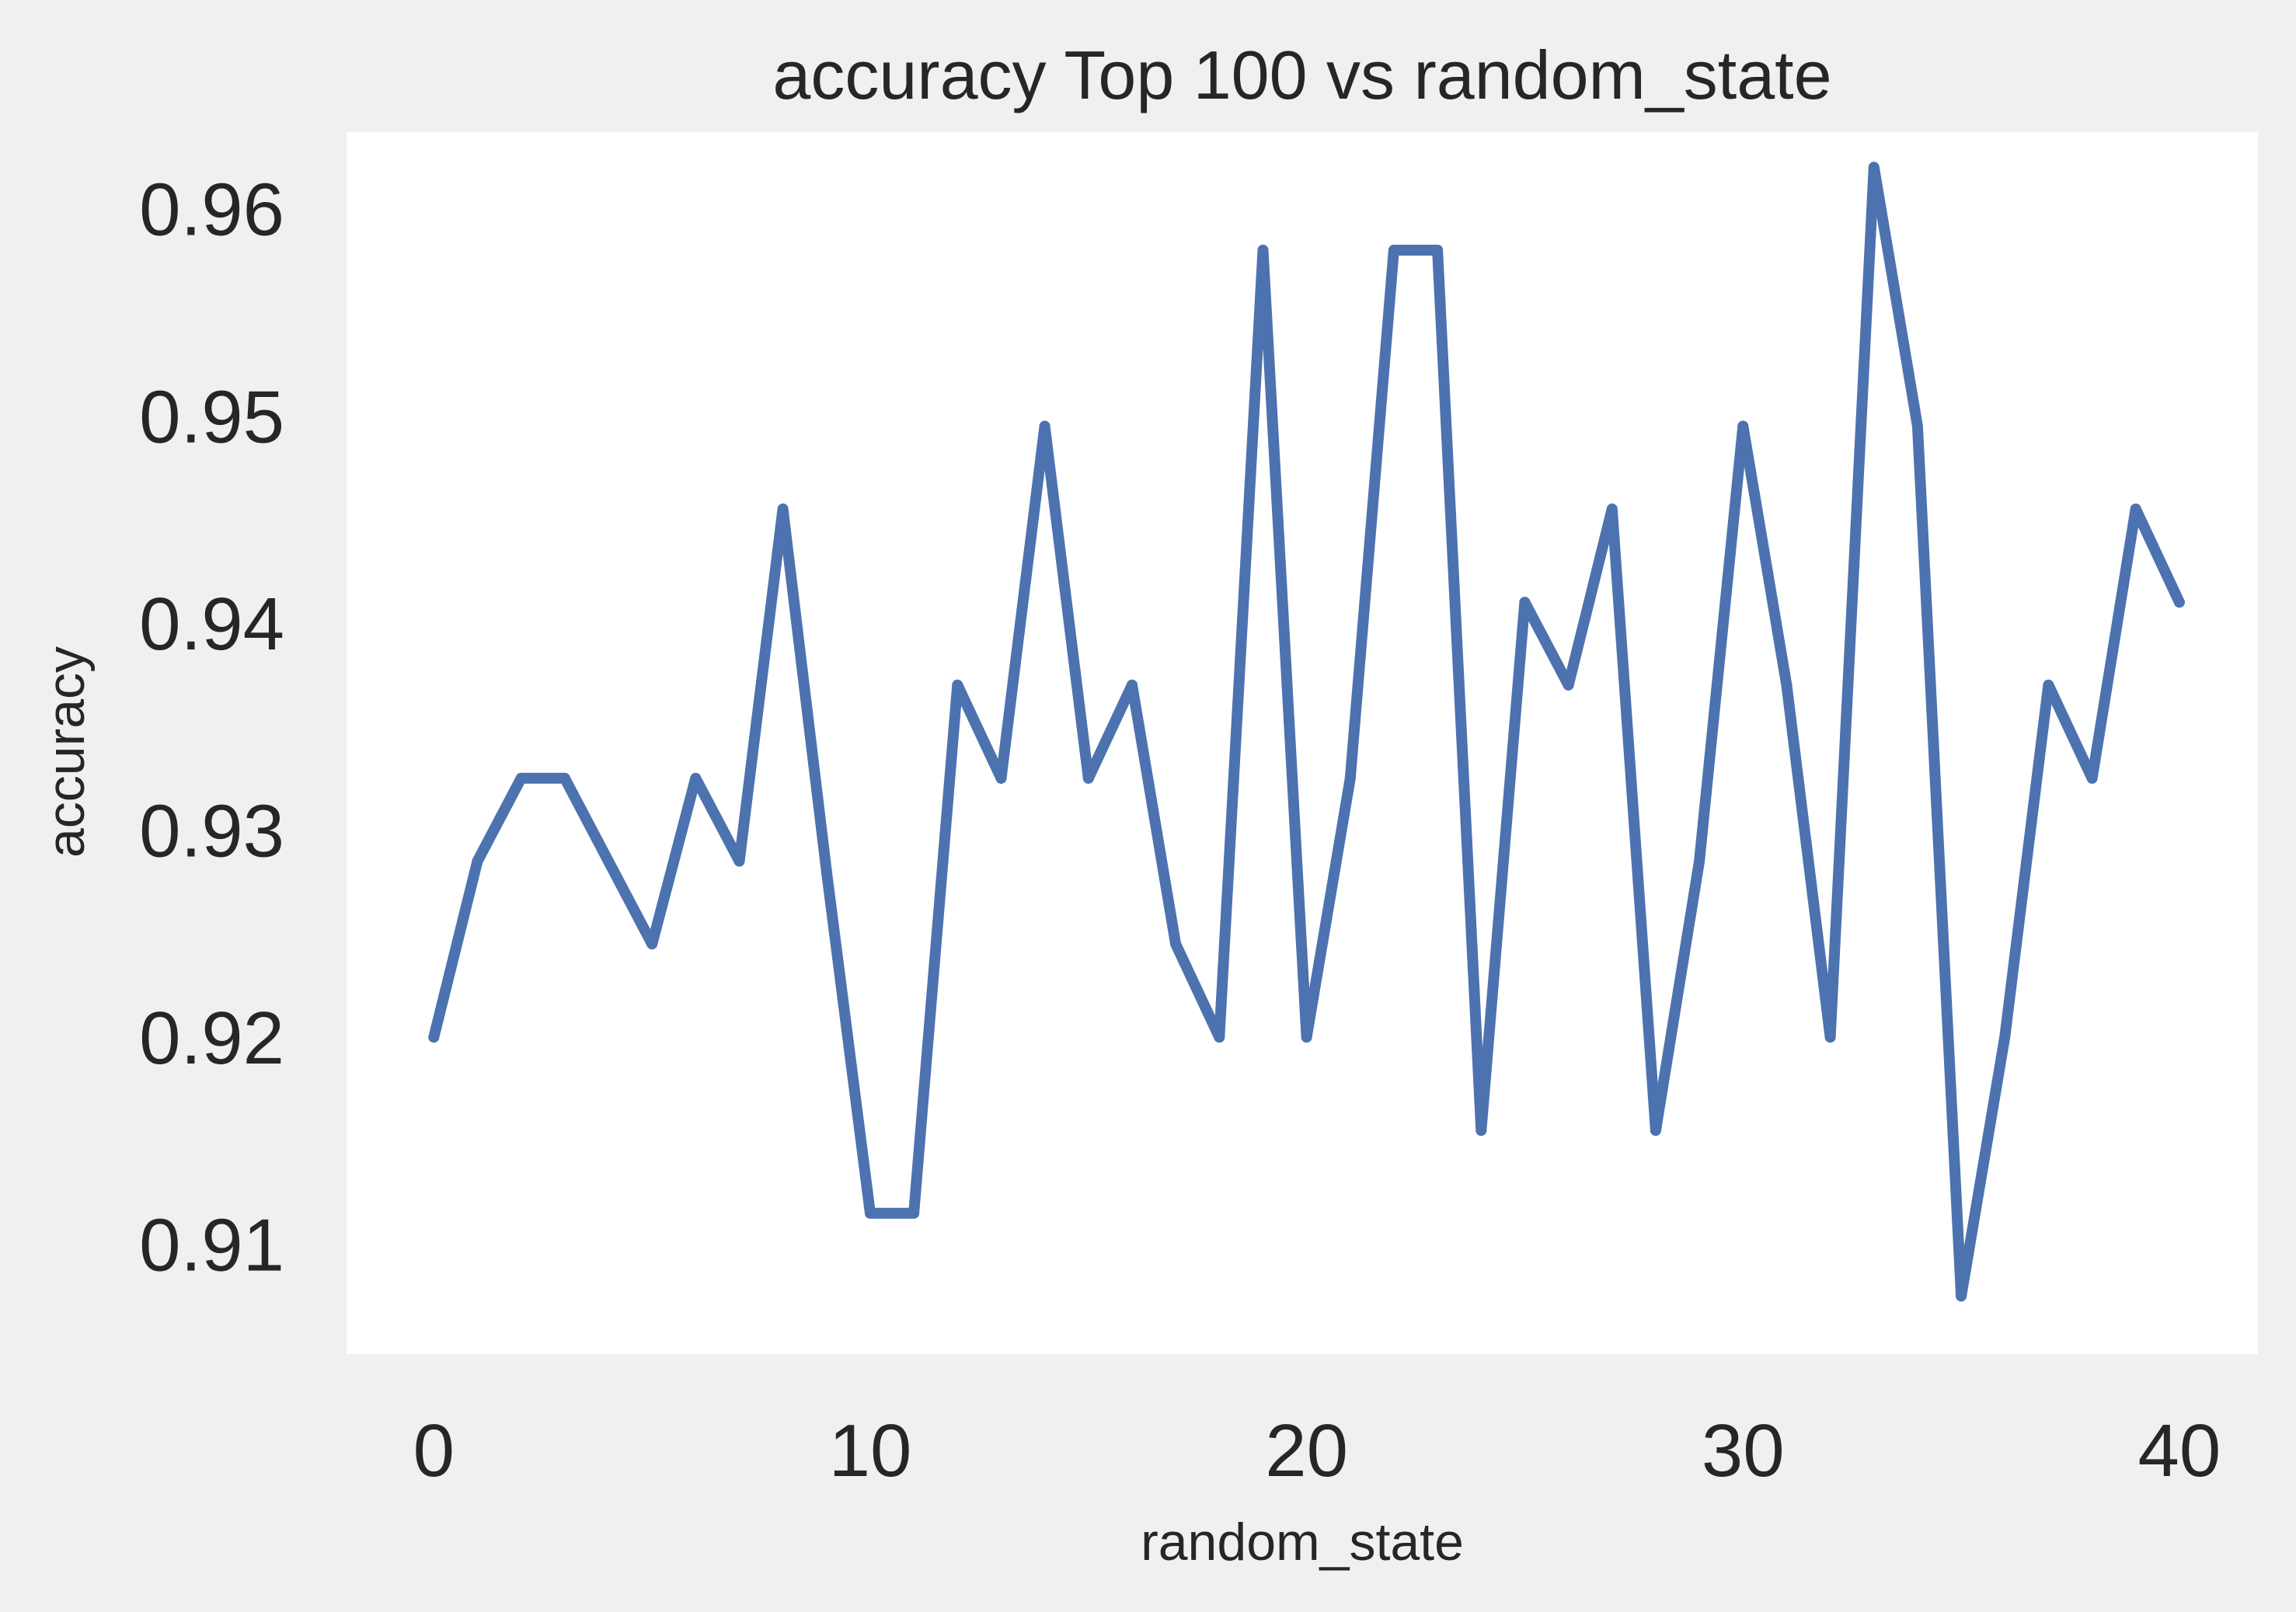 Image resolution: width=2296 pixels, height=1612 pixels. What do you see at coordinates (211, 416) in the screenshot?
I see `y-tick-label: 0.95` at bounding box center [211, 416].